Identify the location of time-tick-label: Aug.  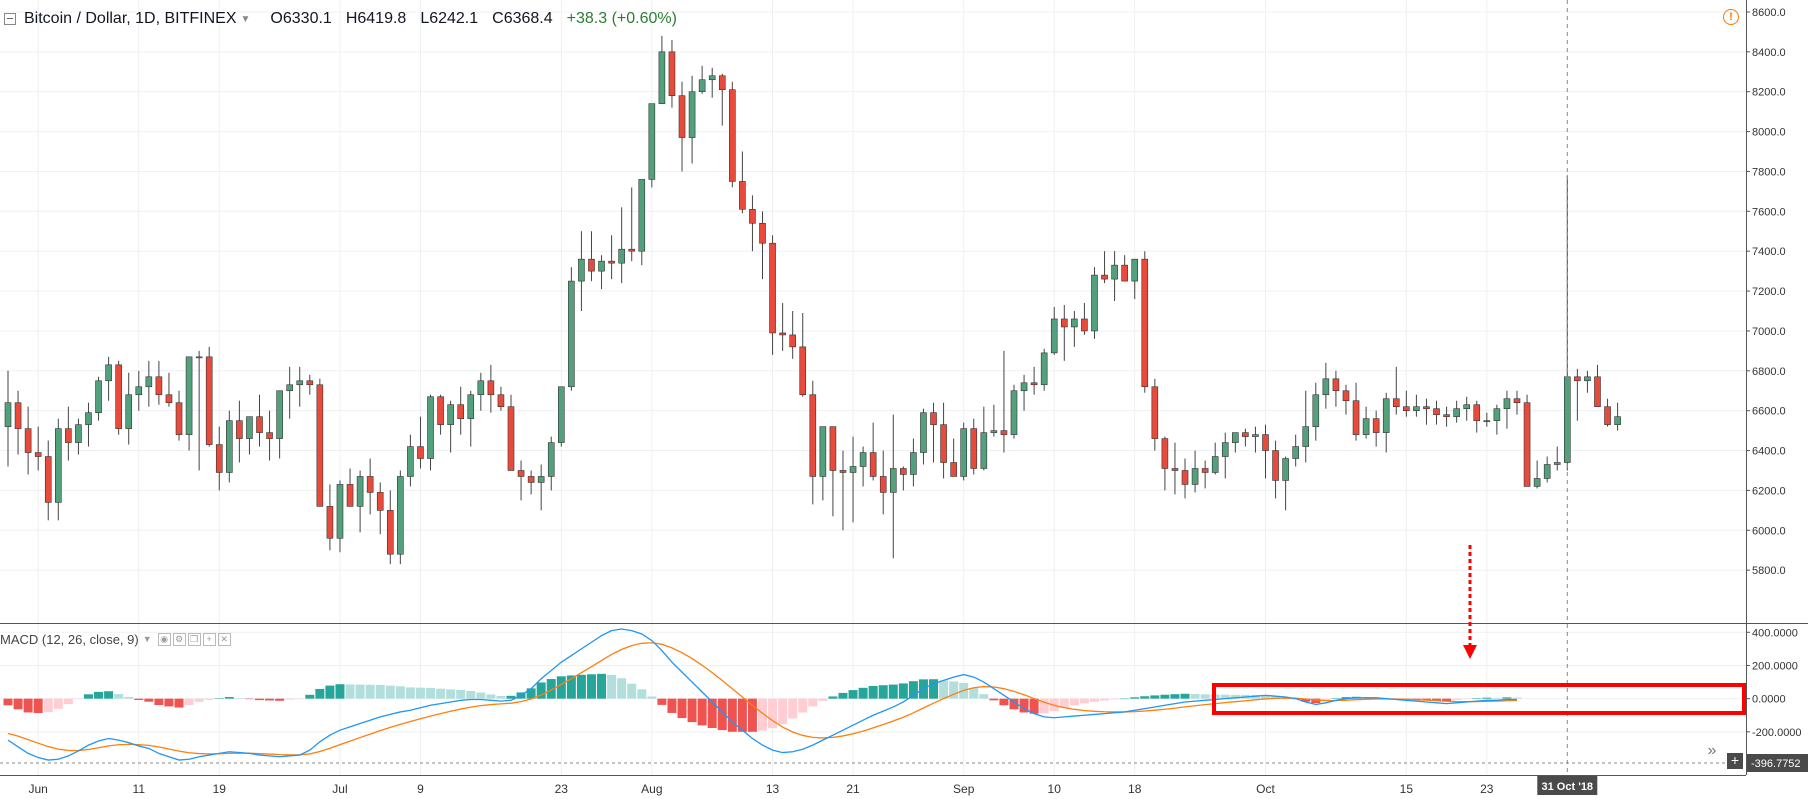
(651, 789).